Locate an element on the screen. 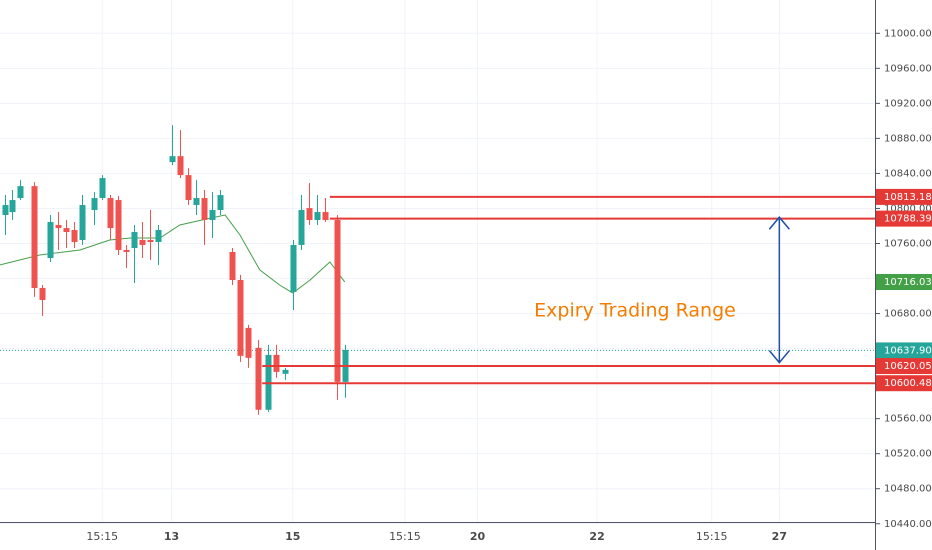 The image size is (932, 550). moving-average is located at coordinates (173, 254).